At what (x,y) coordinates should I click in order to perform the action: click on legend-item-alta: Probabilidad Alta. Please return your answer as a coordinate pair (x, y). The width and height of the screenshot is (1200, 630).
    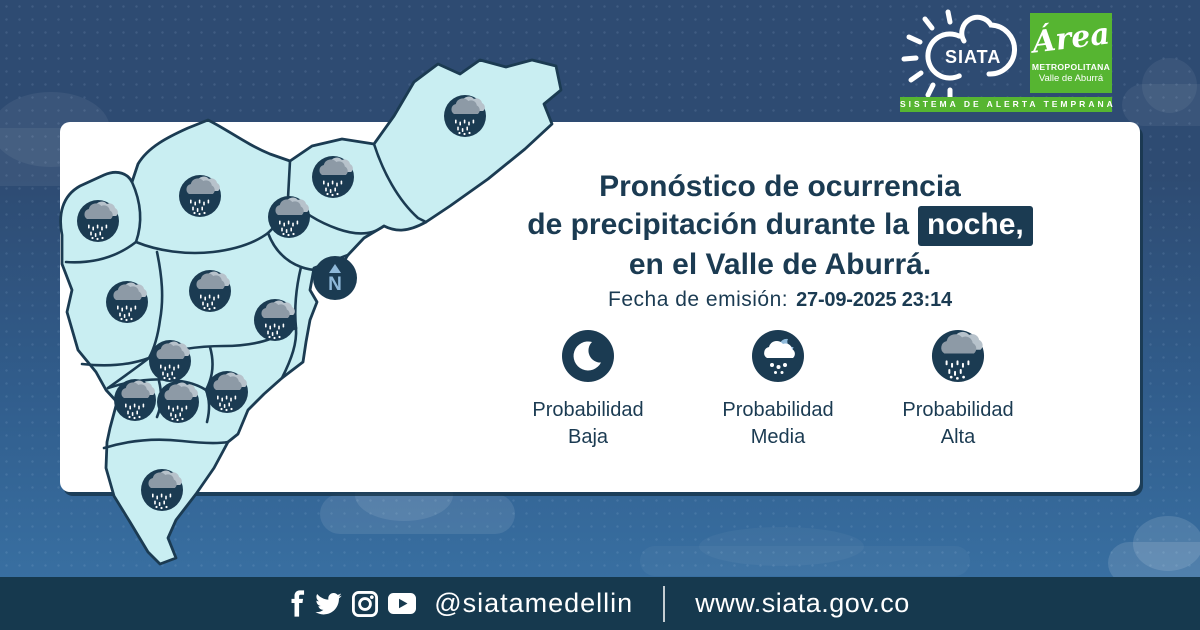
    Looking at the image, I should click on (958, 389).